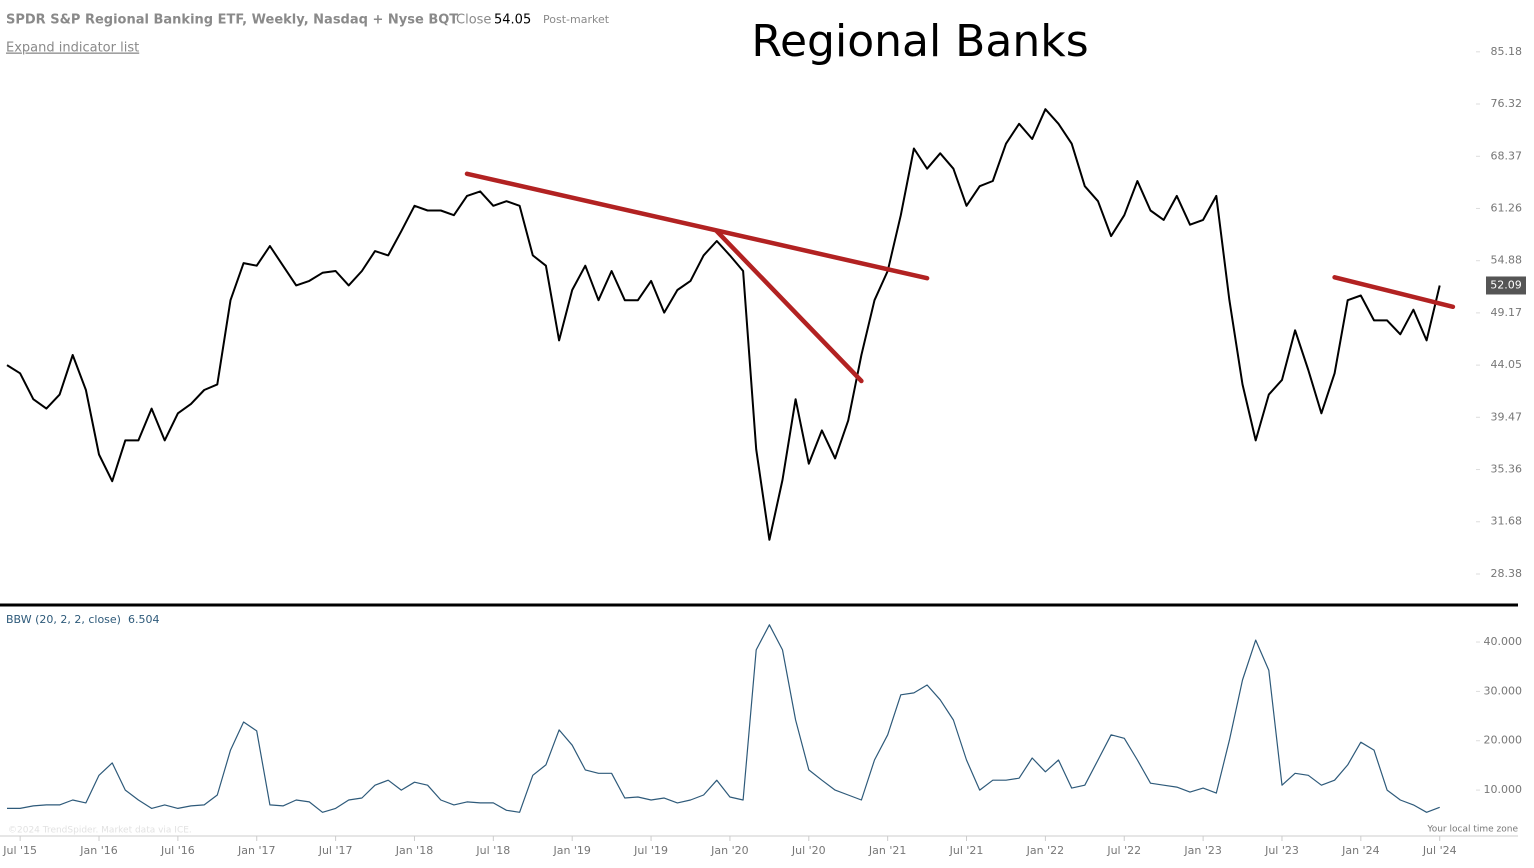 Image resolution: width=1534 pixels, height=868 pixels. Describe the element at coordinates (1507, 260) in the screenshot. I see `y-tick-label: 54.88` at that location.